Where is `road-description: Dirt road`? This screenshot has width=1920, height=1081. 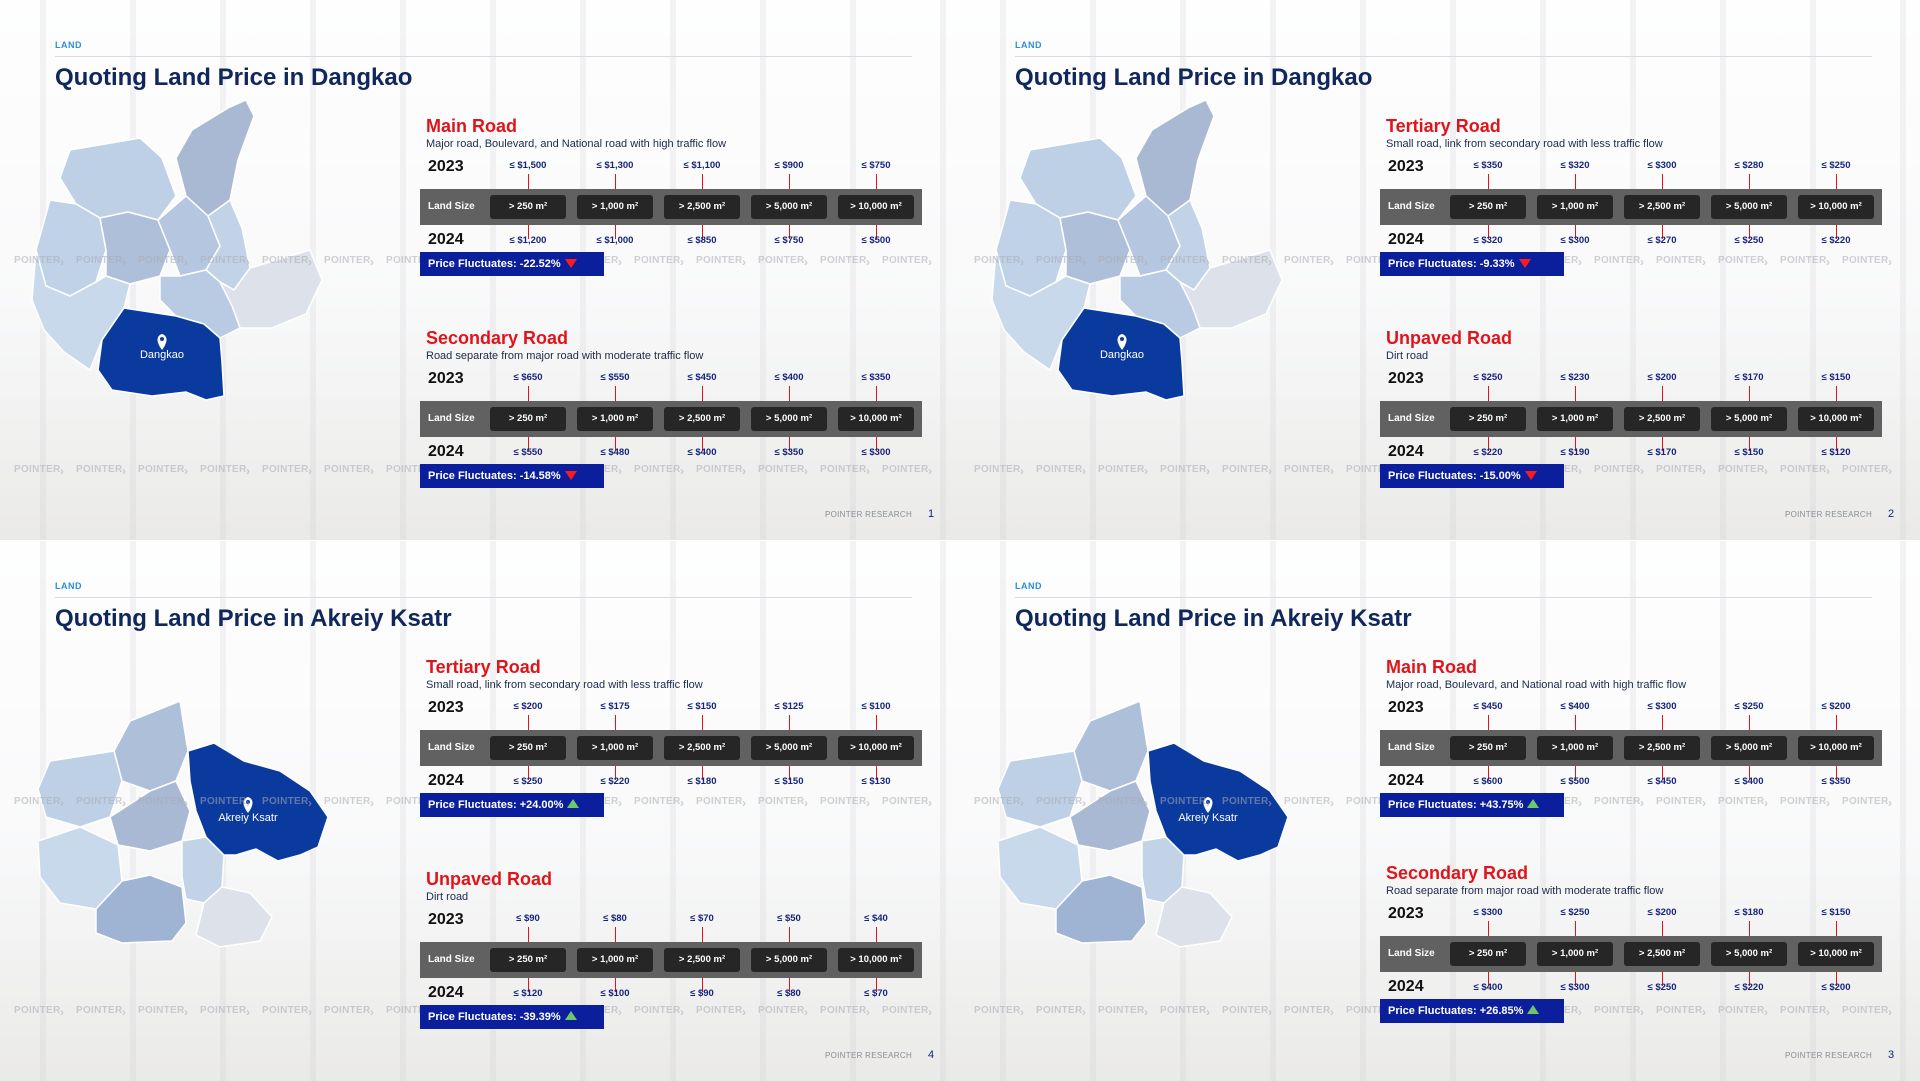 road-description: Dirt road is located at coordinates (1407, 356).